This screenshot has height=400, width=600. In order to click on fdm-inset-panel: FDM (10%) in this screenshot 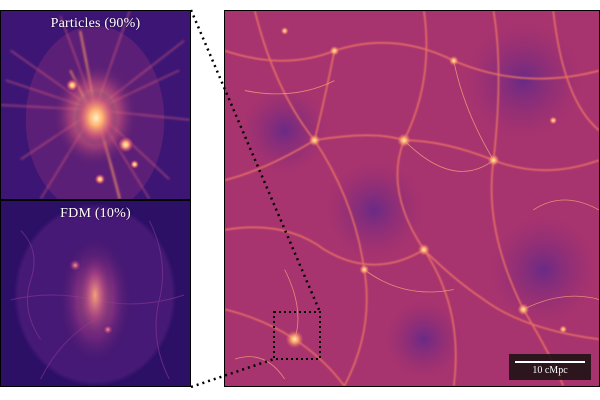, I will do `click(95, 293)`.